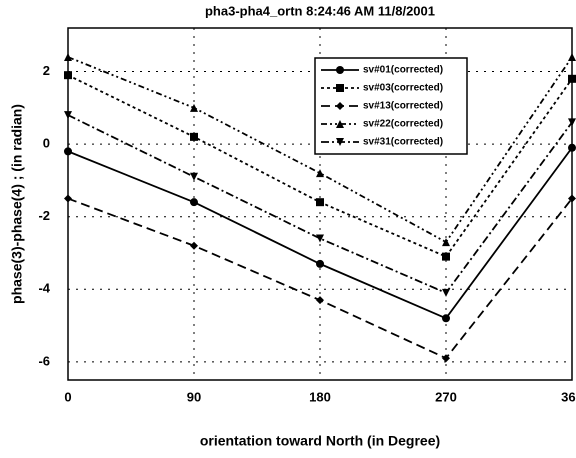 The height and width of the screenshot is (458, 576). What do you see at coordinates (320, 441) in the screenshot?
I see `x-axis-label: orientation toward North (in Degree)` at bounding box center [320, 441].